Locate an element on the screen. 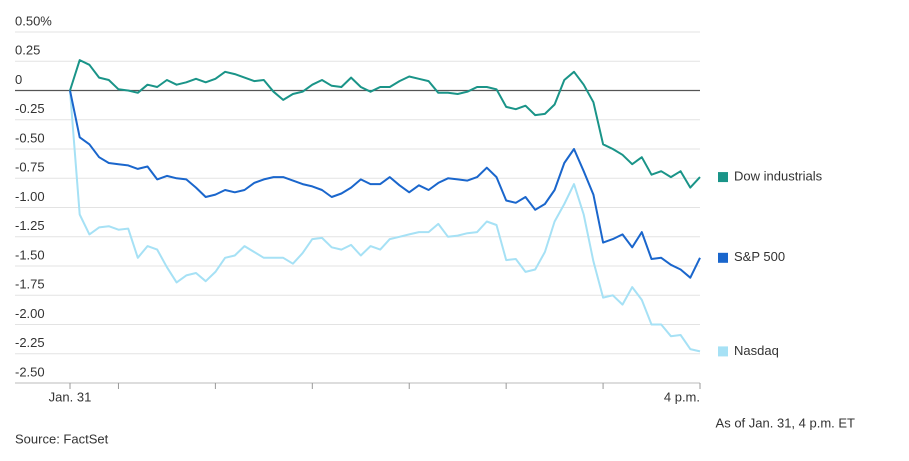 This screenshot has width=909, height=461. x-tick-label: 4 p.m. is located at coordinates (682, 396).